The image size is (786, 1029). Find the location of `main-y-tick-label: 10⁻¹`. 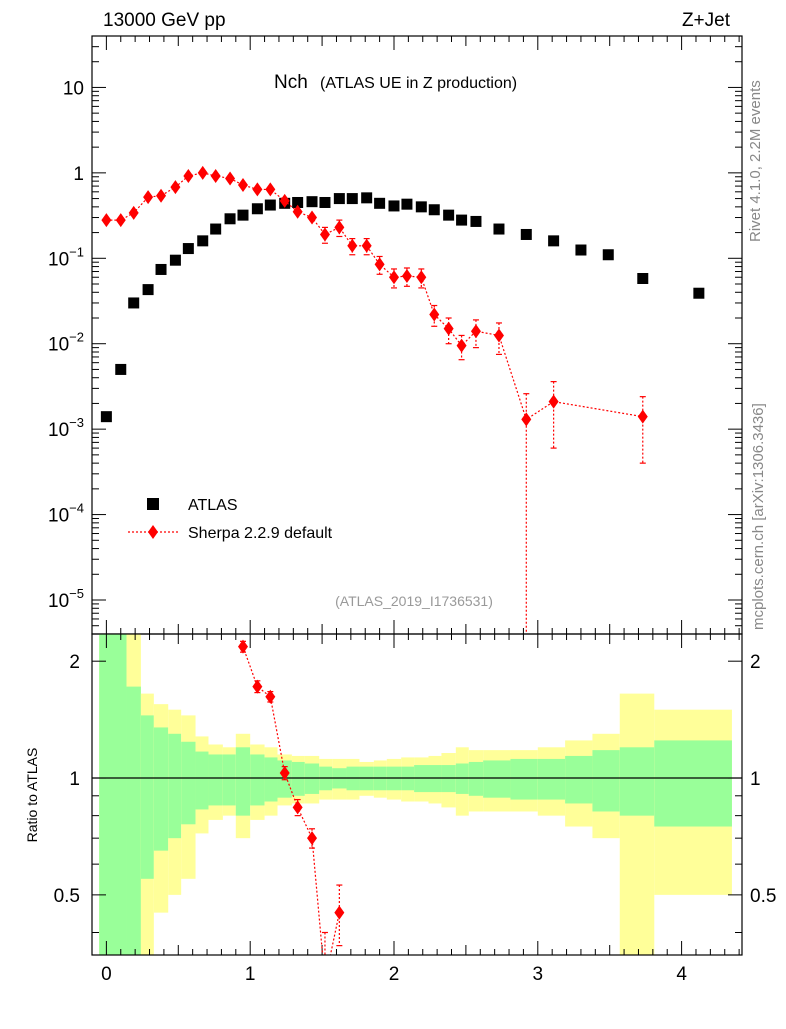

main-y-tick-label: 10⁻¹ is located at coordinates (66, 257).